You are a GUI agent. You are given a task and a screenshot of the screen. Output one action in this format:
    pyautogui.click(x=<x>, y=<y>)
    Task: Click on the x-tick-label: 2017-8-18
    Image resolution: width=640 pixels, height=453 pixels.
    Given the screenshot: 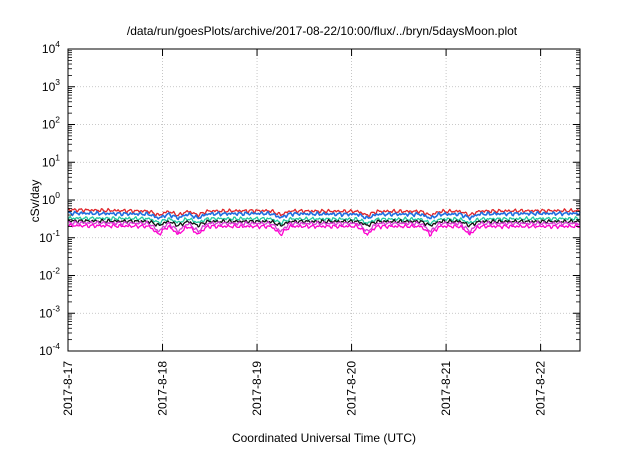 What is the action you would take?
    pyautogui.click(x=163, y=388)
    